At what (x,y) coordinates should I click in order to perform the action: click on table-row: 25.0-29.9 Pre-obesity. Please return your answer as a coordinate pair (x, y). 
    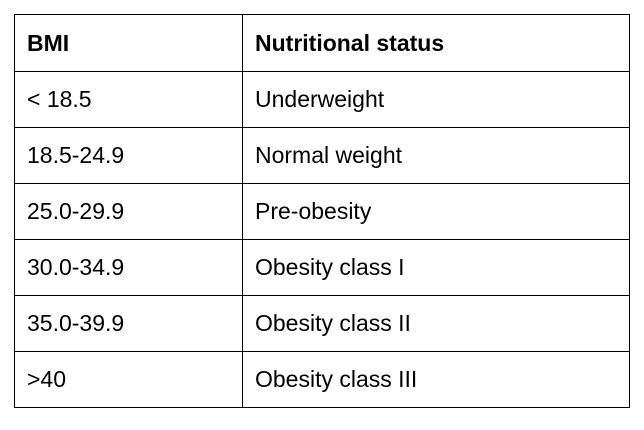
    Looking at the image, I should click on (322, 211).